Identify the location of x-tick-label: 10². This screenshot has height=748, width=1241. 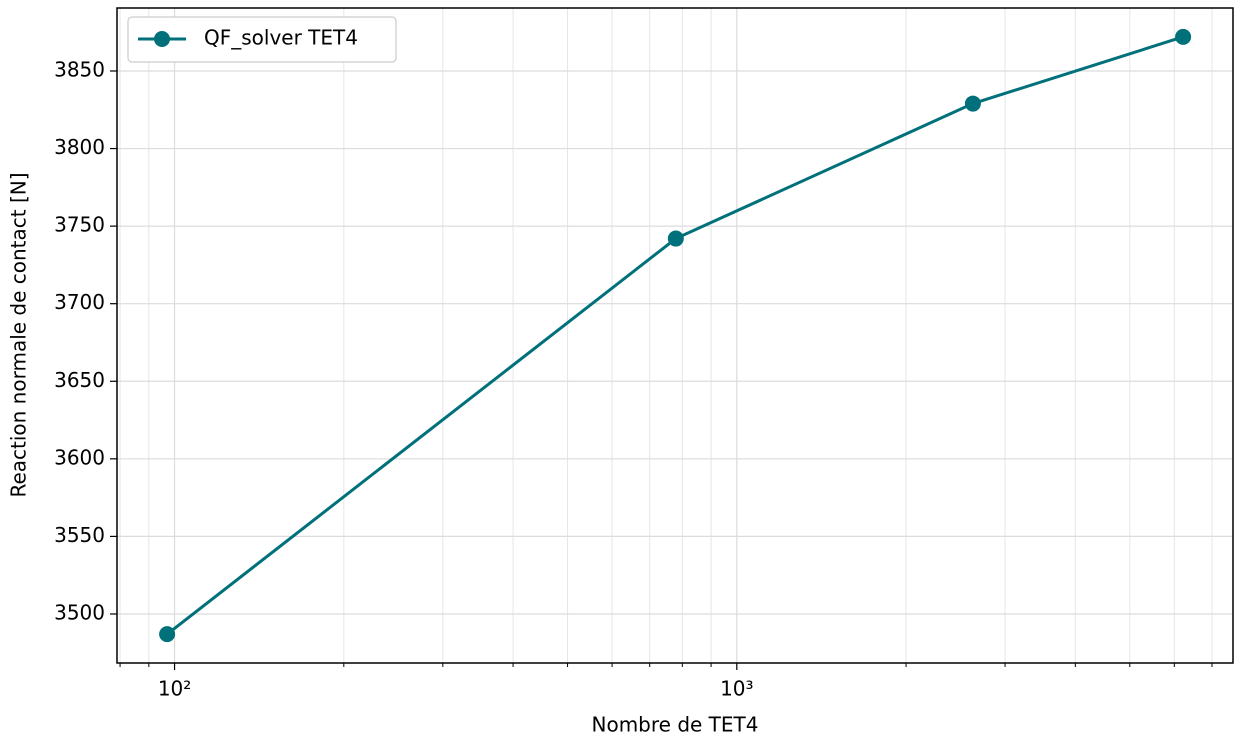
(174, 689).